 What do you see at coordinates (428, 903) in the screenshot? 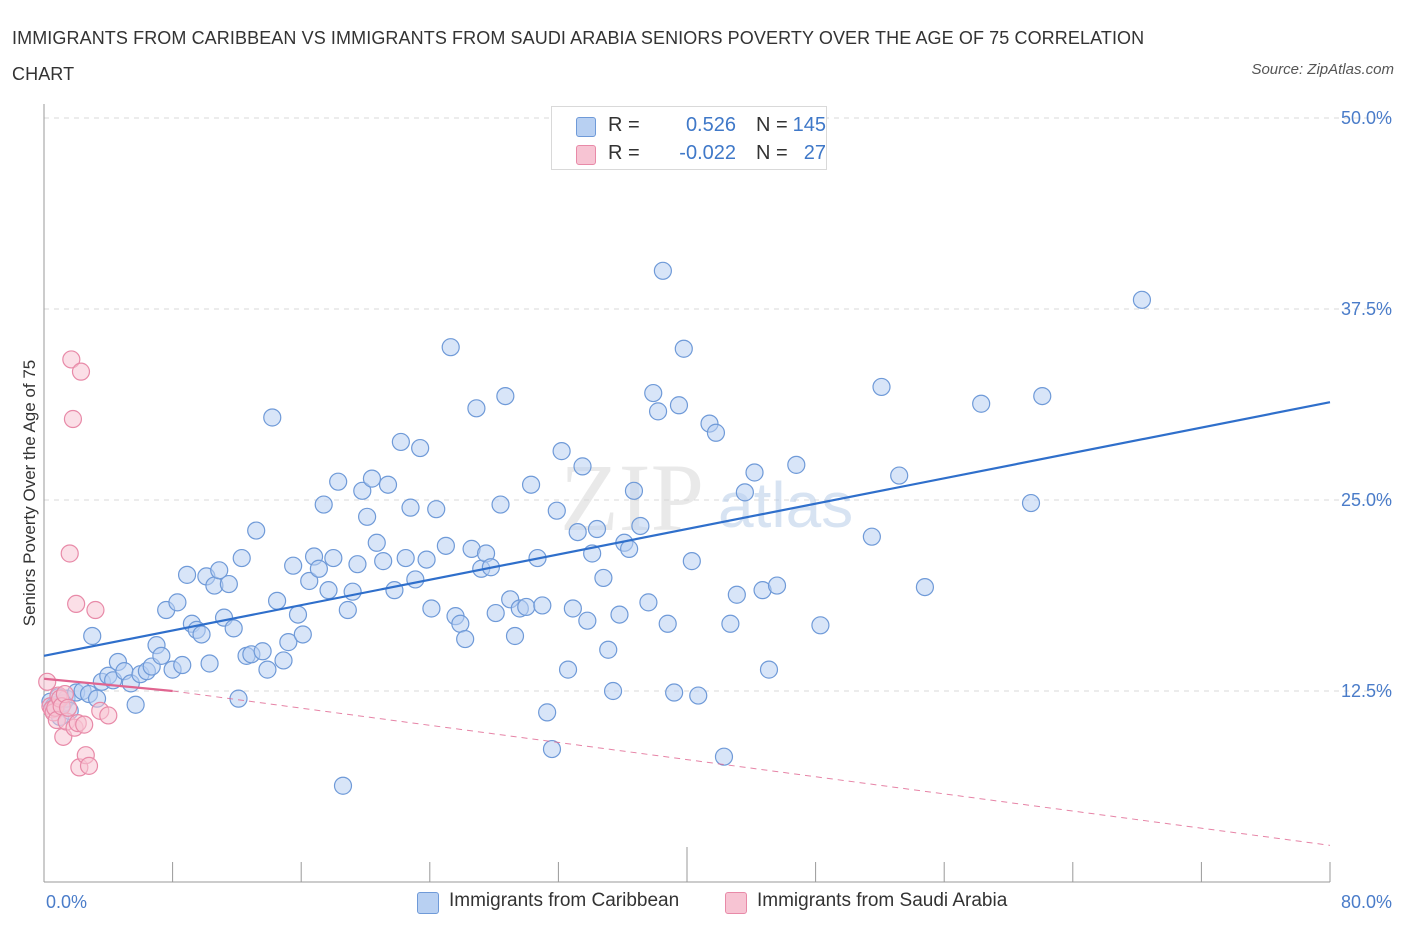
I see `series-swatch-caribbean` at bounding box center [428, 903].